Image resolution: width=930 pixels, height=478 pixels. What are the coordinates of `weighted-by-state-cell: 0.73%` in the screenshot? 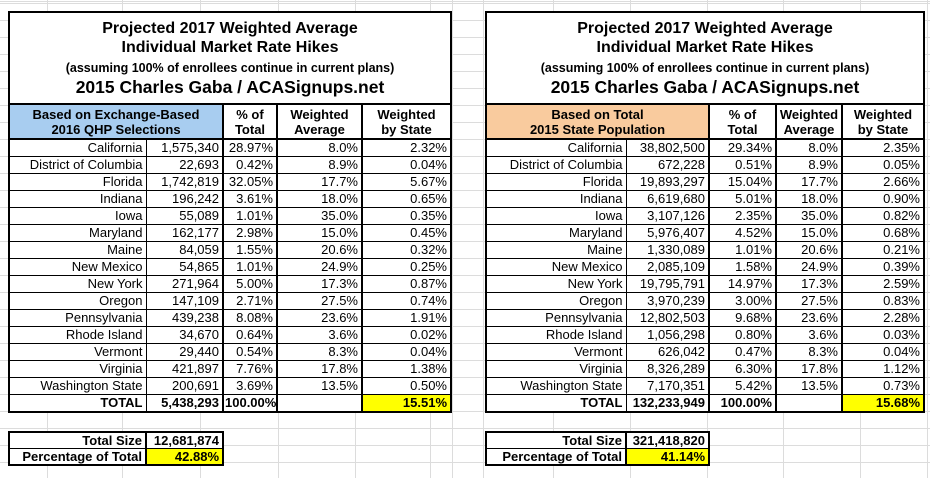 It's located at (883, 386).